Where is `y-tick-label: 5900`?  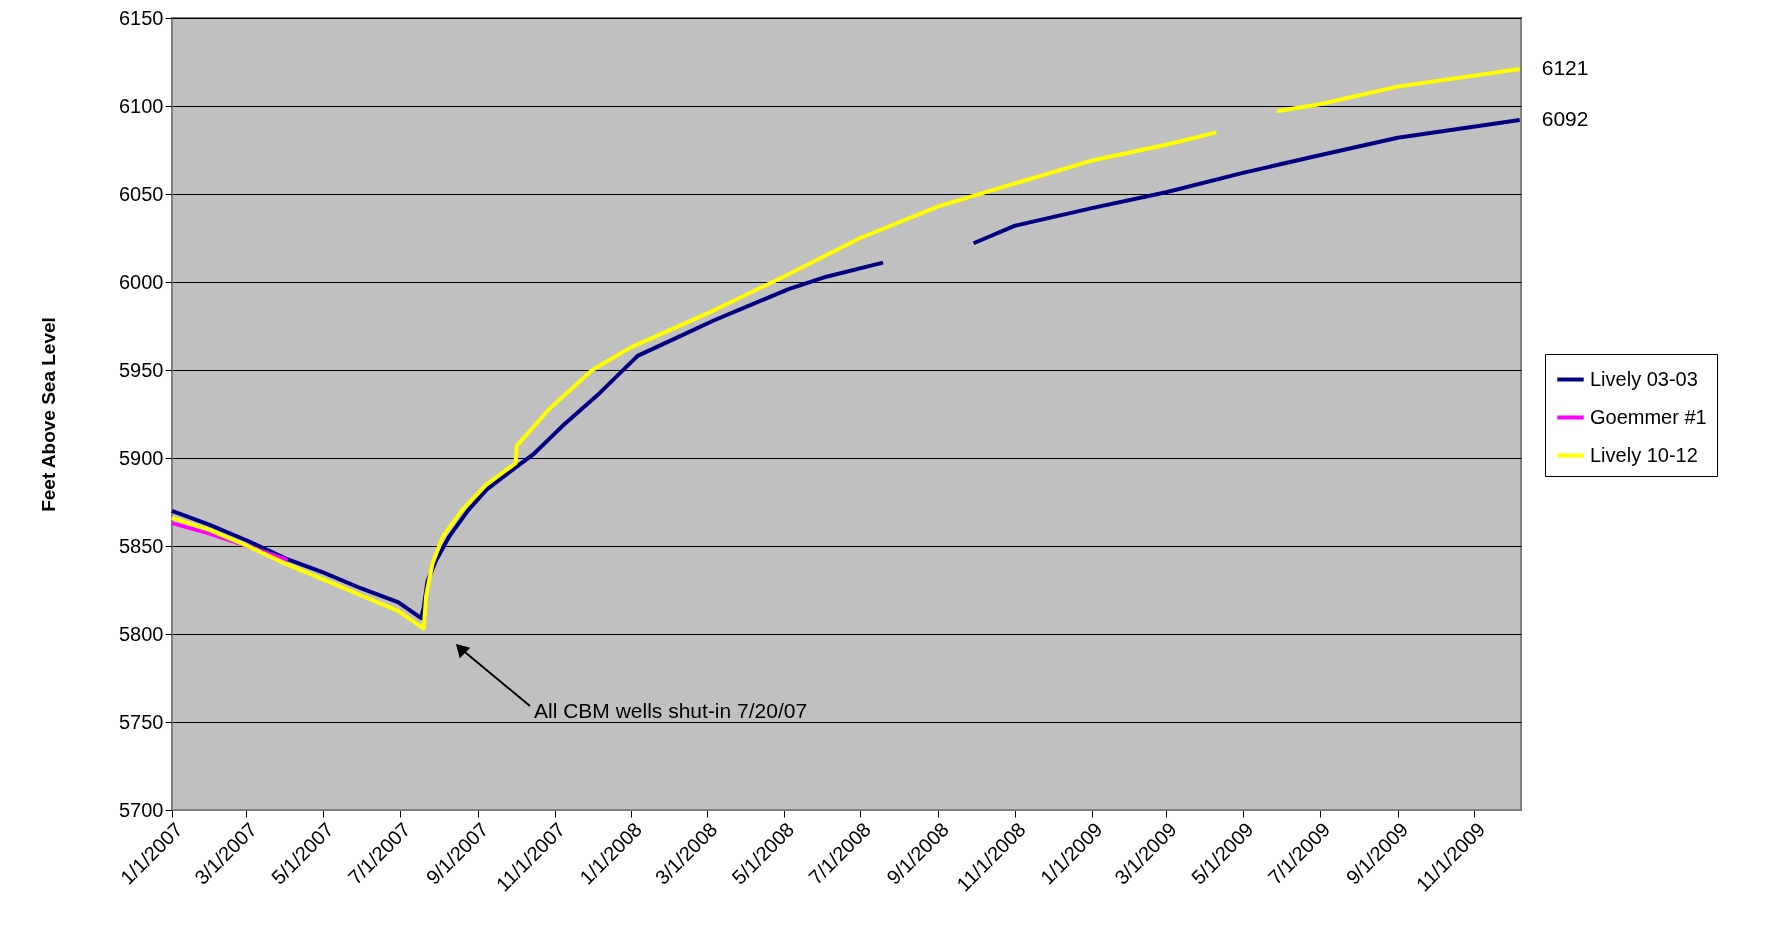
y-tick-label: 5900 is located at coordinates (141, 457).